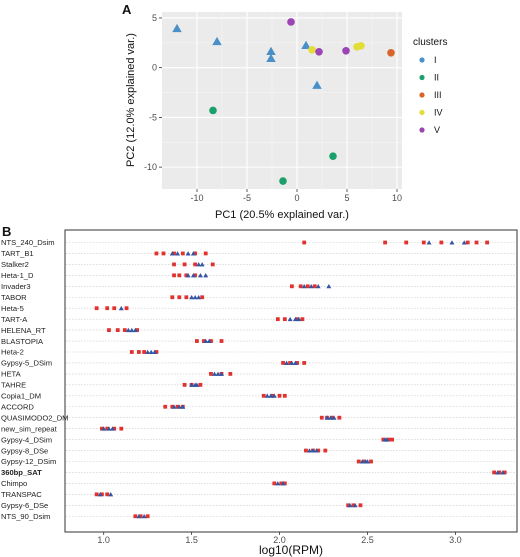 This screenshot has width=520, height=557. What do you see at coordinates (6, 231) in the screenshot?
I see `panel-b-letter: B` at bounding box center [6, 231].